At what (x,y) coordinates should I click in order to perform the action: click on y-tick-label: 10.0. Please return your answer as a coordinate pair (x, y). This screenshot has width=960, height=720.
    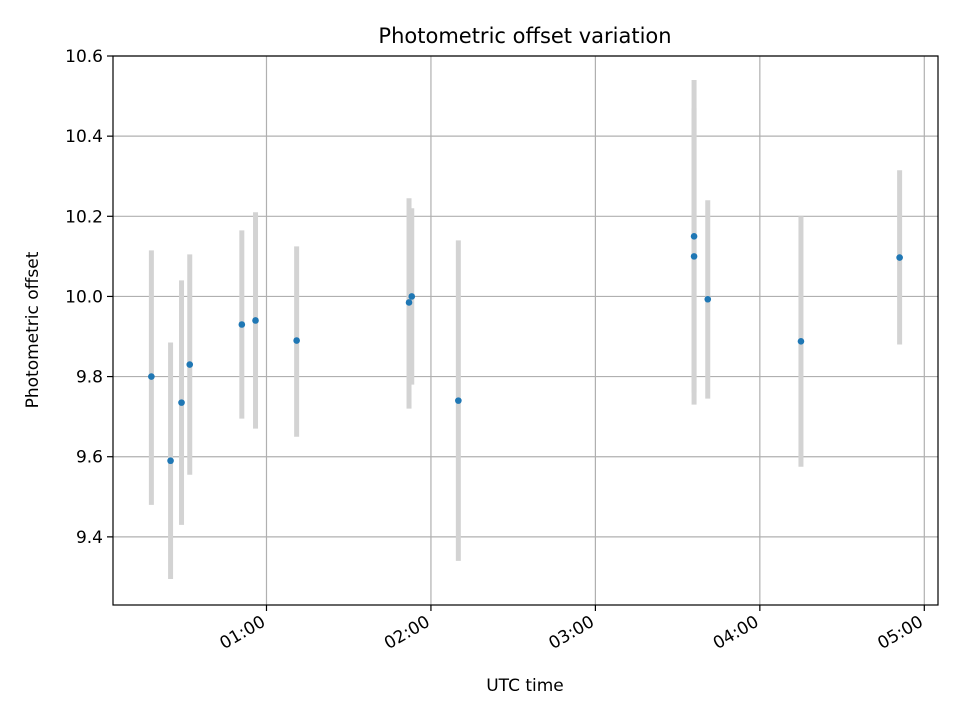
    Looking at the image, I should click on (84, 297).